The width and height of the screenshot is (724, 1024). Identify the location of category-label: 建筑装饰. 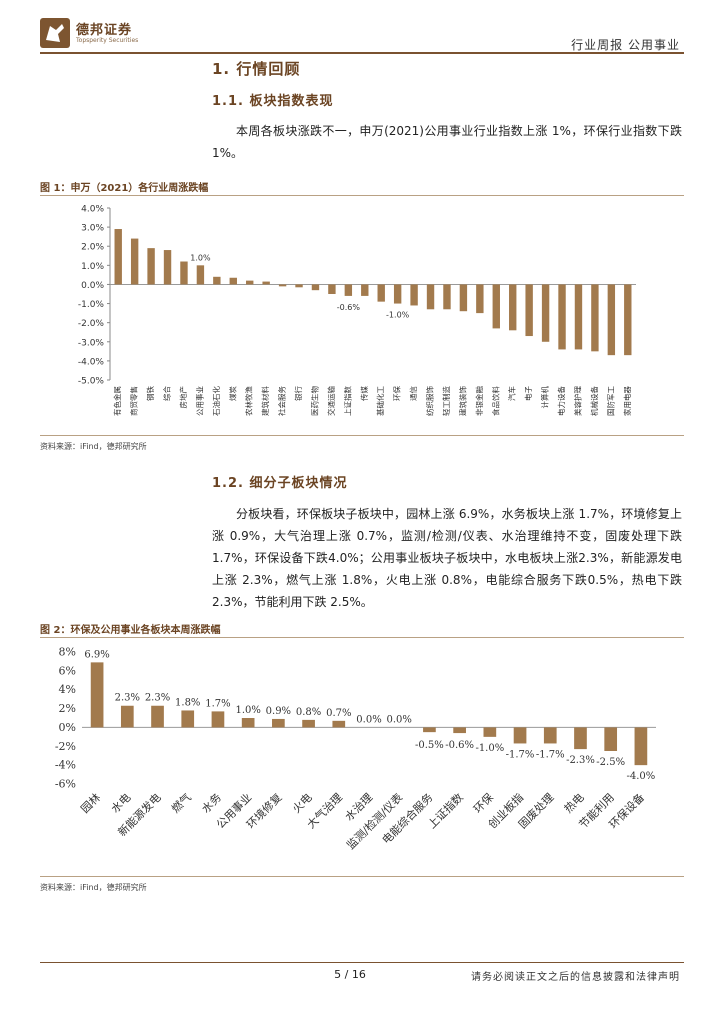
(462, 401).